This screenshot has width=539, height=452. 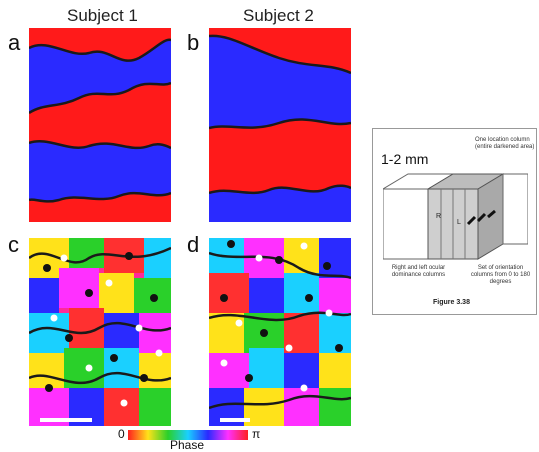 I want to click on scale-bar-c, so click(x=66, y=420).